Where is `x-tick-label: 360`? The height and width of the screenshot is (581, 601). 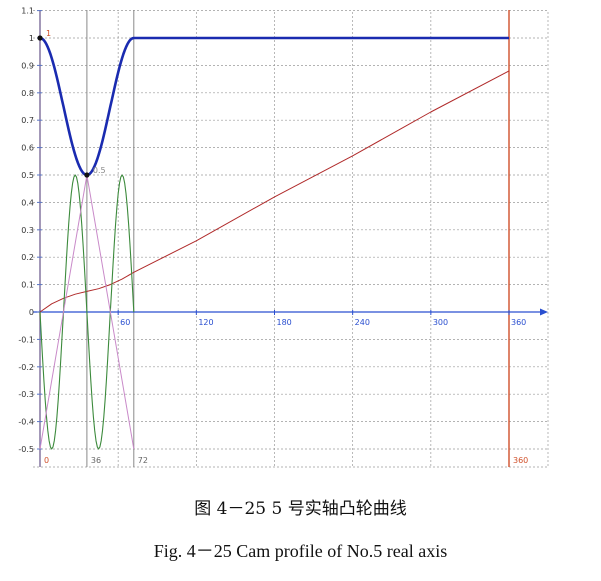
x-tick-label: 360 is located at coordinates (518, 322).